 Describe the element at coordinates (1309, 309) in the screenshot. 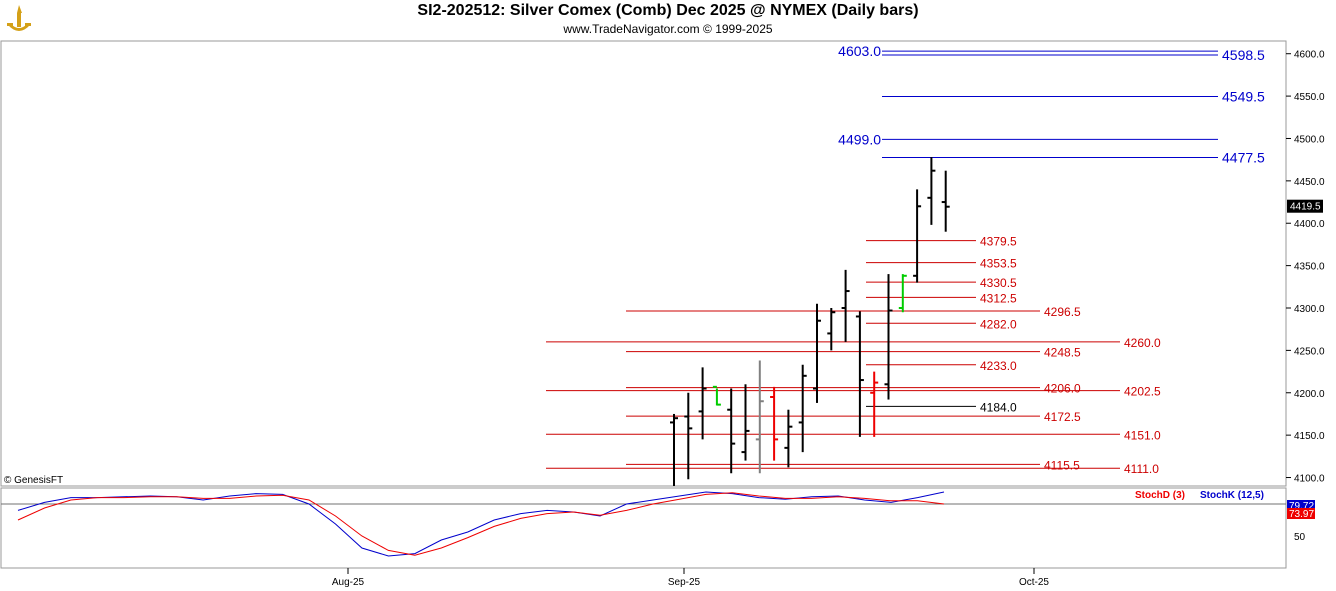

I see `price-tick-label: 4300.0` at that location.